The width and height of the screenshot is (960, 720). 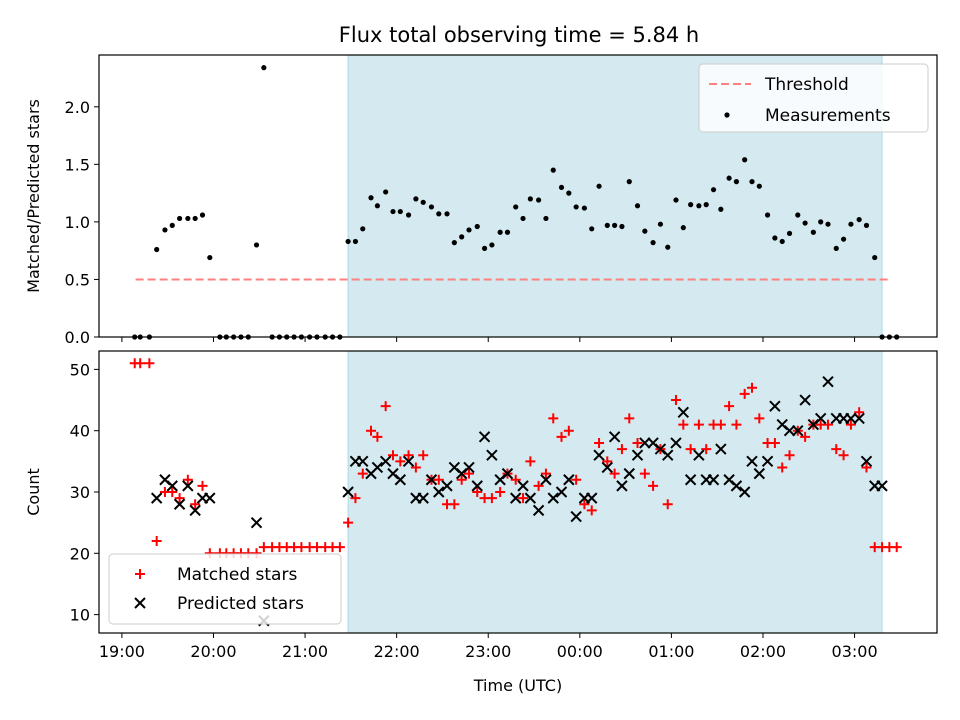 I want to click on y-tick-label: 30, so click(x=80, y=492).